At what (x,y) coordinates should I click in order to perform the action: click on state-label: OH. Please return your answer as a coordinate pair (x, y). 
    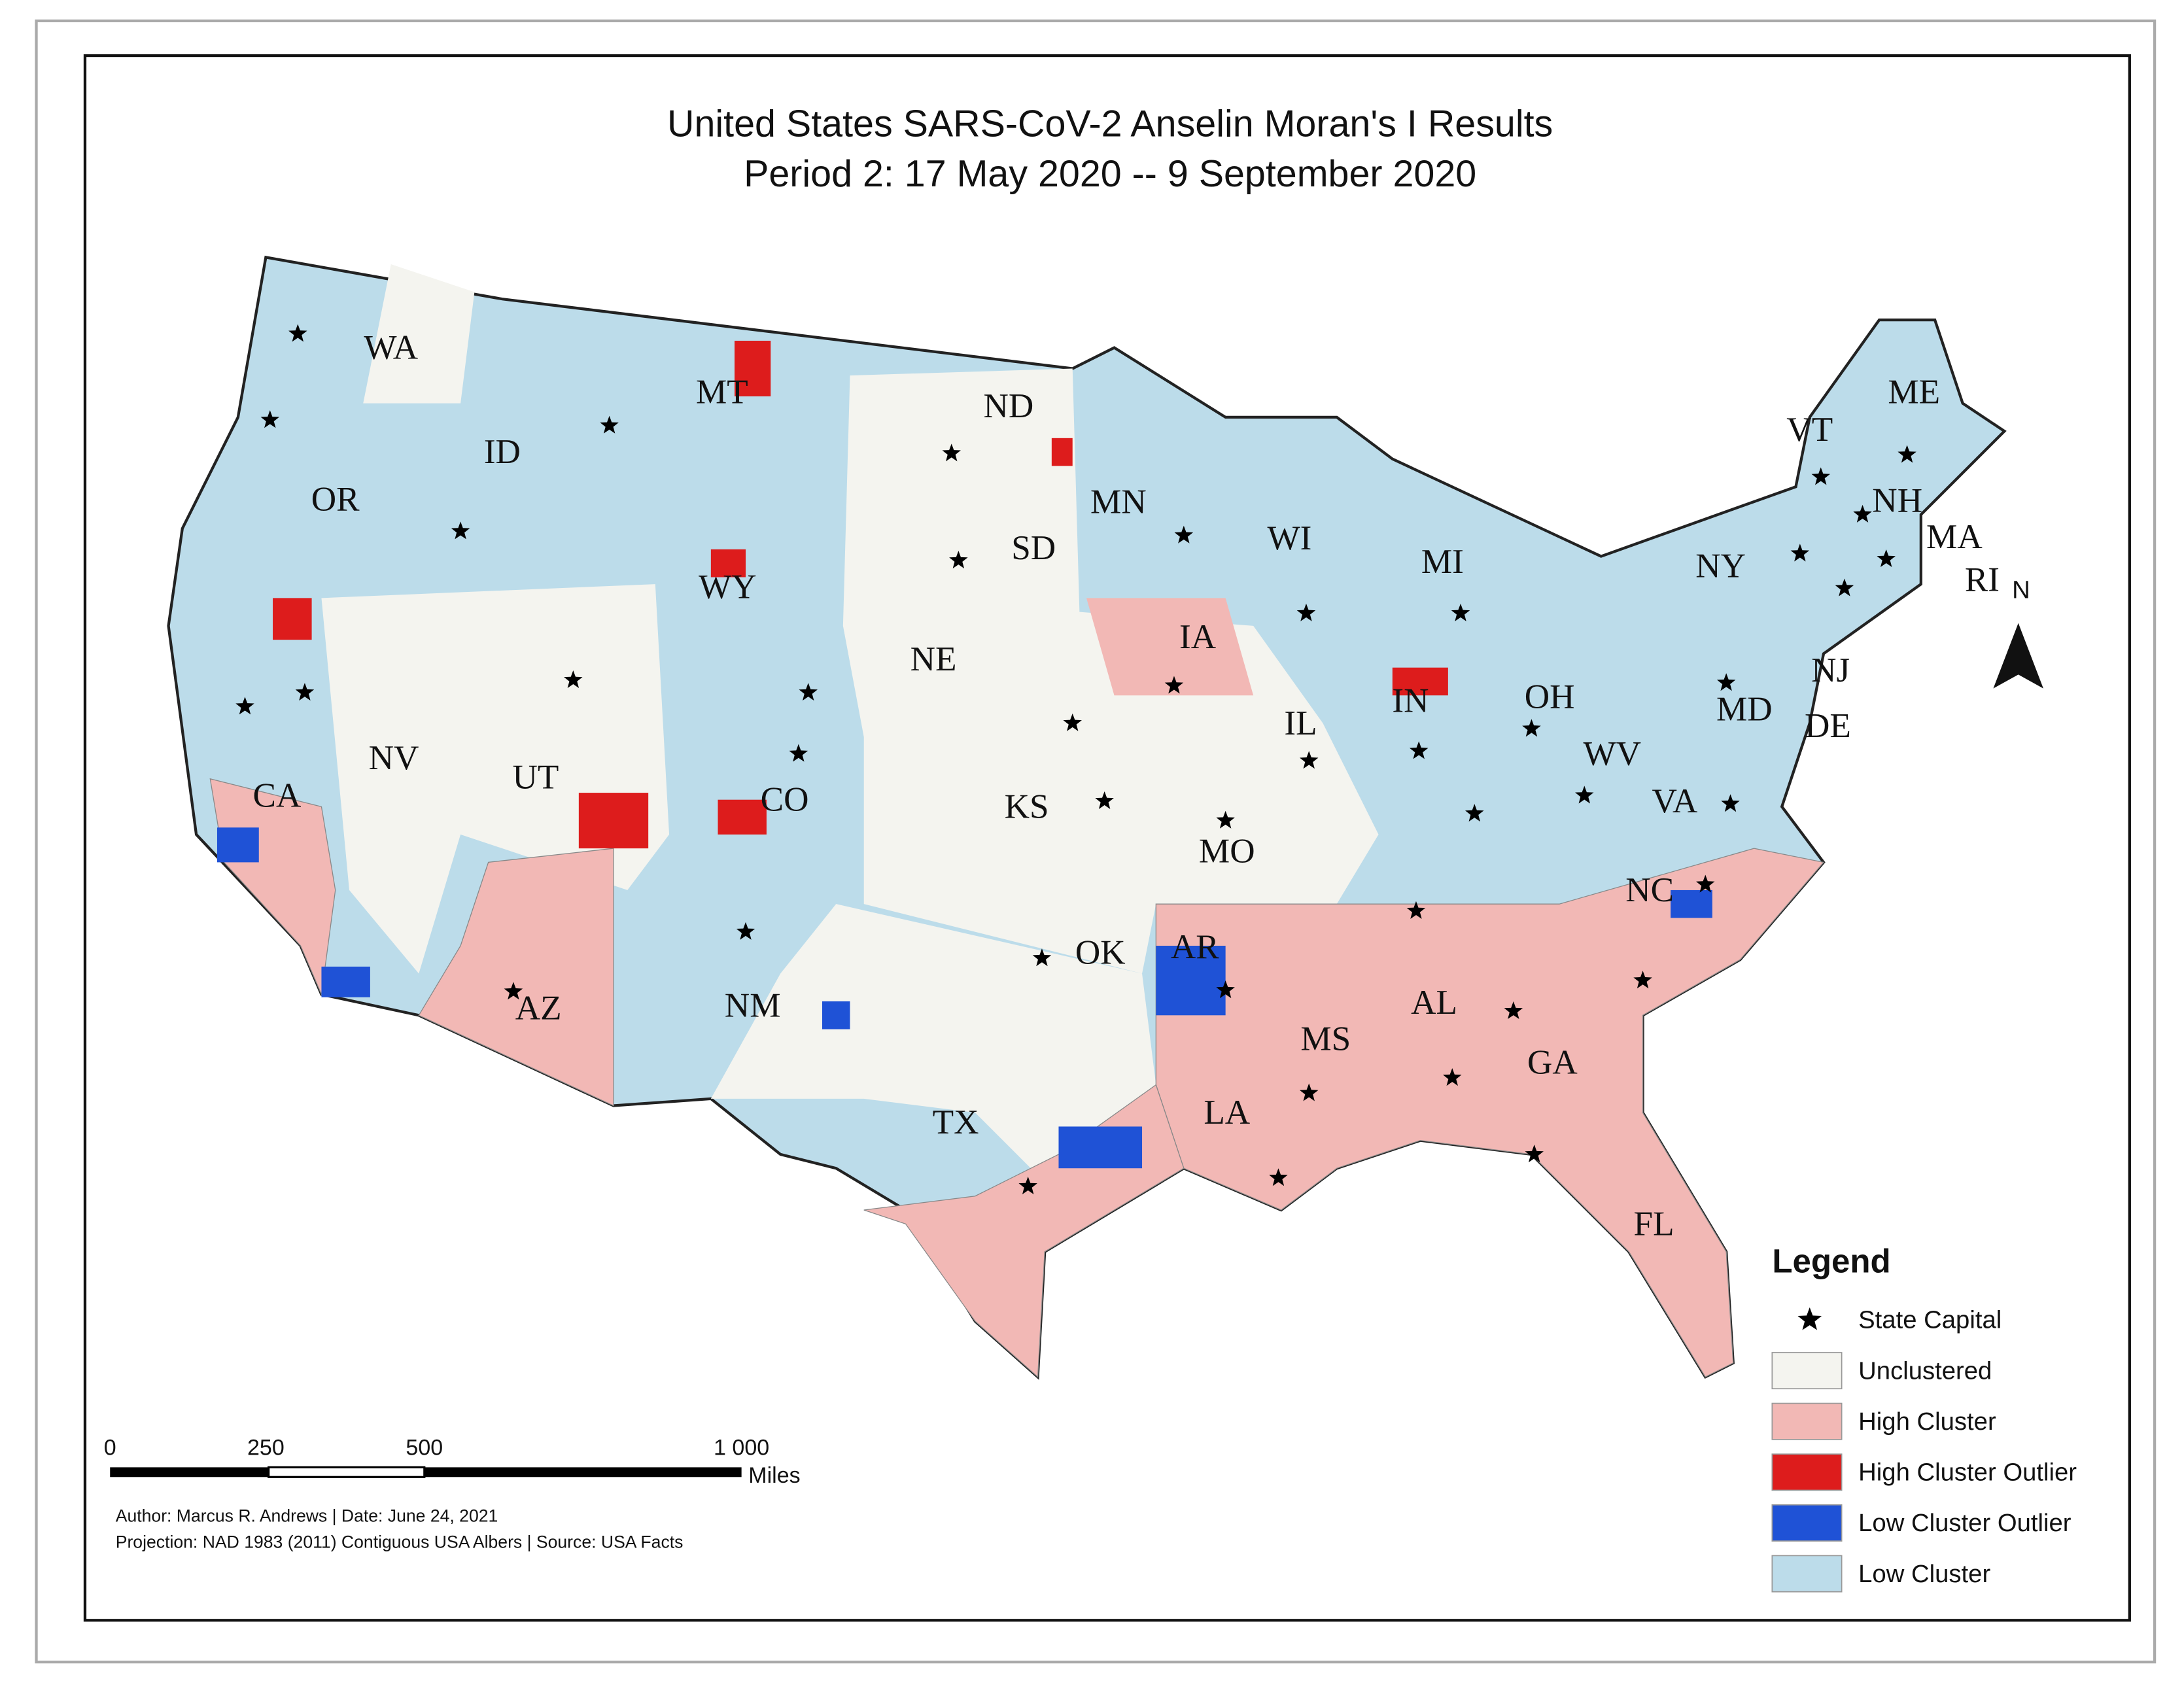
    Looking at the image, I should click on (1550, 697).